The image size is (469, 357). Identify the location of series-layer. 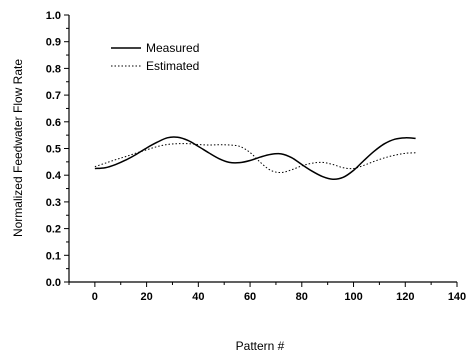
(255, 158).